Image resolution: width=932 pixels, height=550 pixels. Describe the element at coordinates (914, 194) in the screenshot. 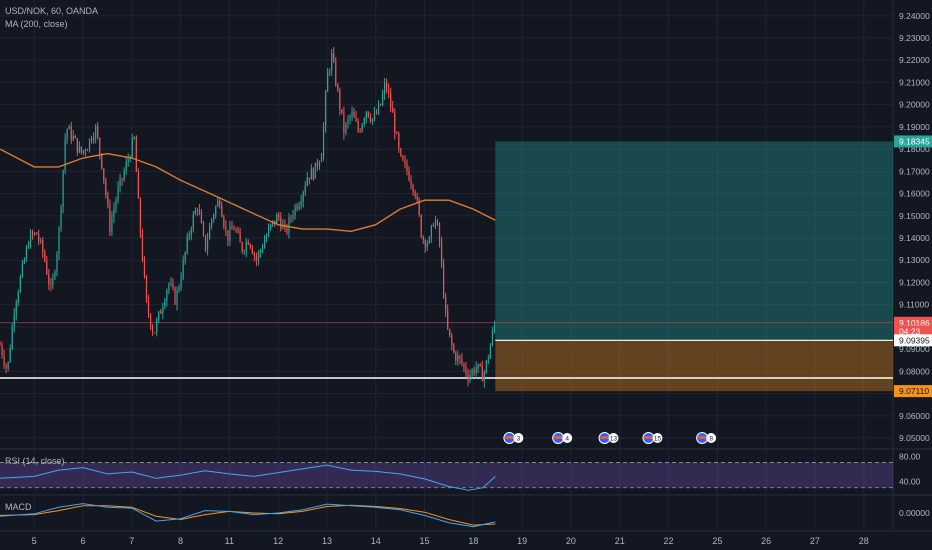

I see `price-tick-label: 9.16000` at that location.